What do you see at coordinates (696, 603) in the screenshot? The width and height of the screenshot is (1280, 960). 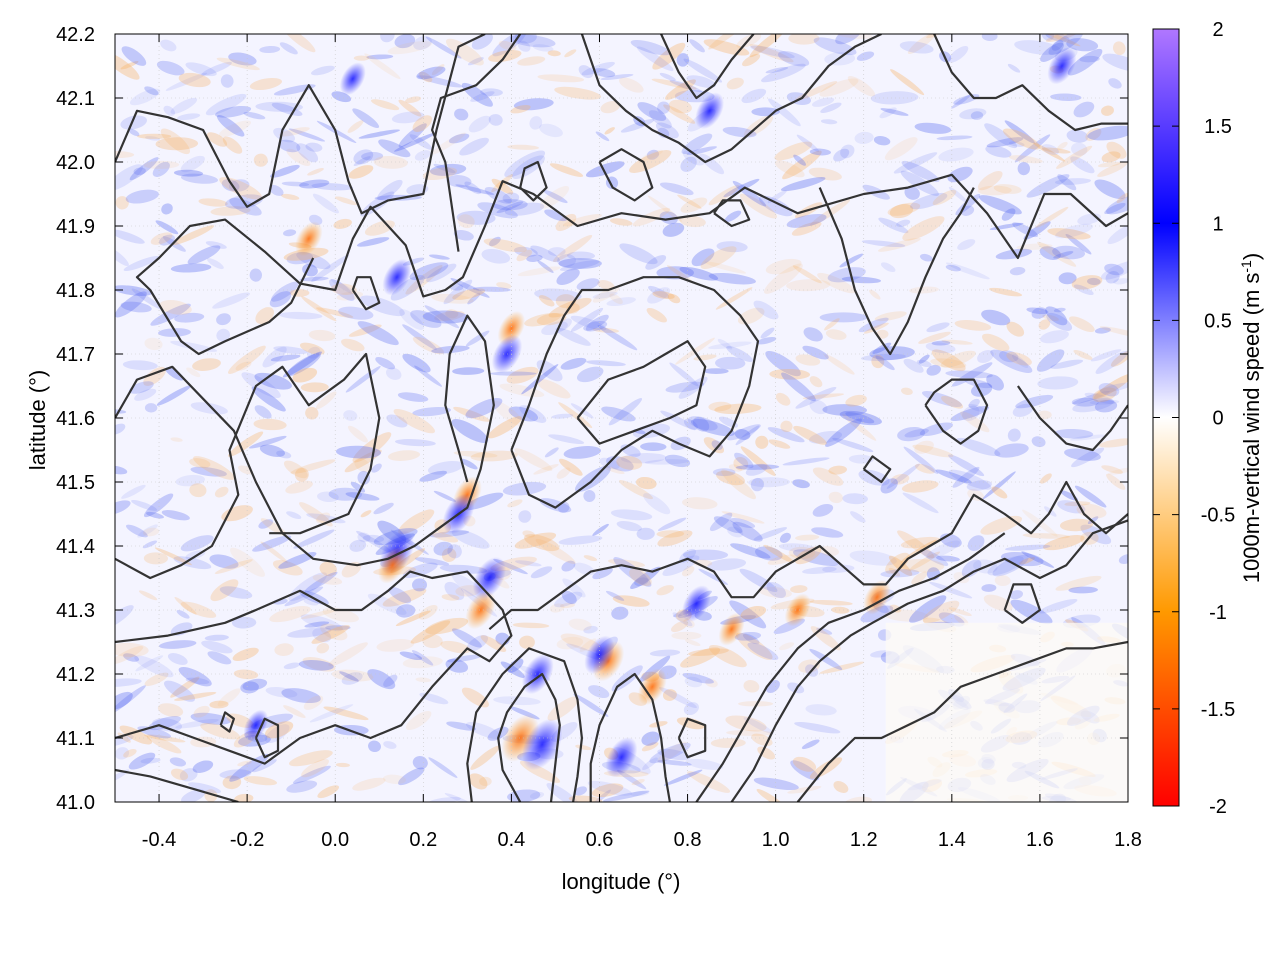 I see `updraft-spot` at bounding box center [696, 603].